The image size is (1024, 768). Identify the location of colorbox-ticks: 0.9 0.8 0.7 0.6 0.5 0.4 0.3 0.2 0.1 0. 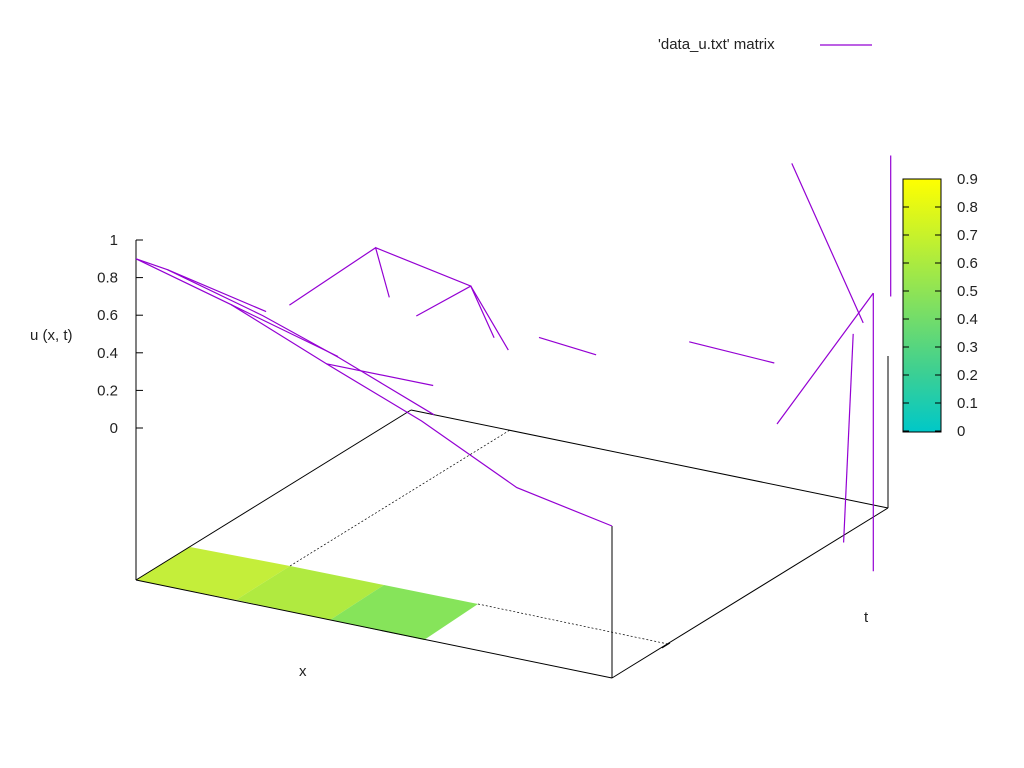
(940, 305).